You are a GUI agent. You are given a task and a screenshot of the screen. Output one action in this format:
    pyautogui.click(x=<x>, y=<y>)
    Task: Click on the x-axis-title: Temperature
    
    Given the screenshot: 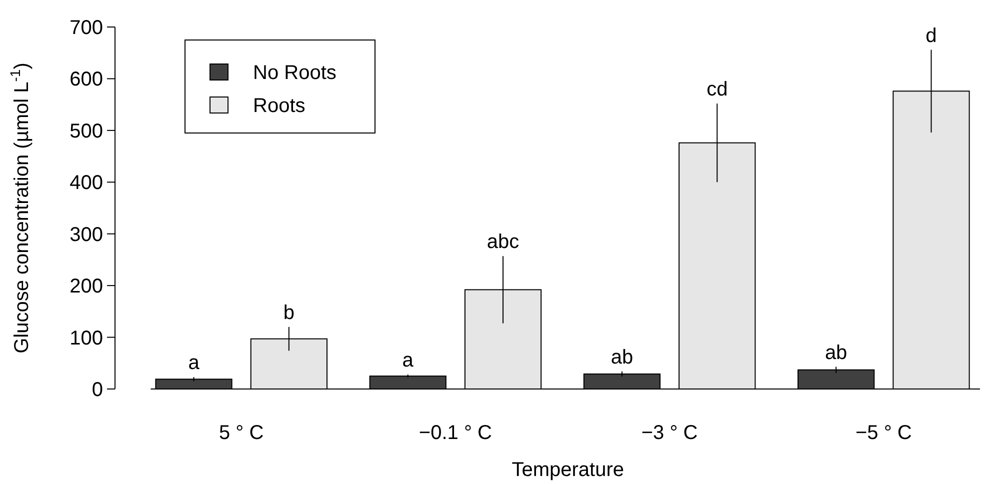 What is the action you would take?
    pyautogui.click(x=568, y=470)
    